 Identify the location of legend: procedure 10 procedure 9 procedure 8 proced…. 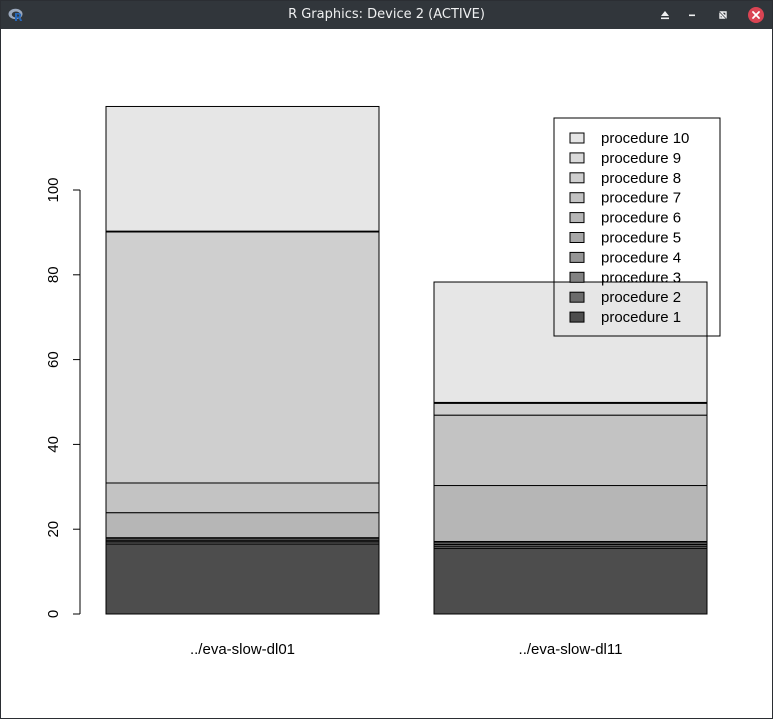
(637, 227).